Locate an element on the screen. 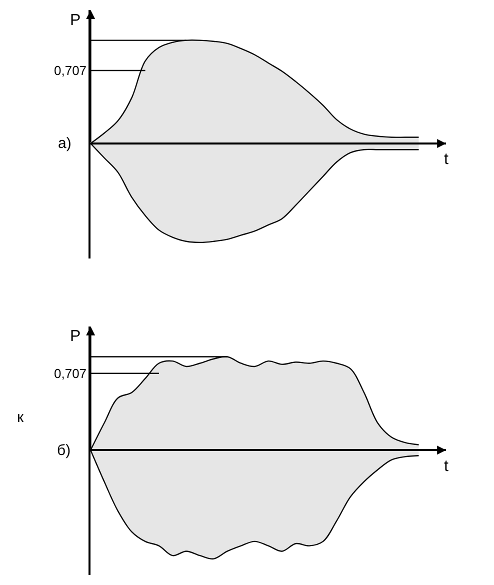 This screenshot has width=494, height=585. text: к is located at coordinates (20, 417).